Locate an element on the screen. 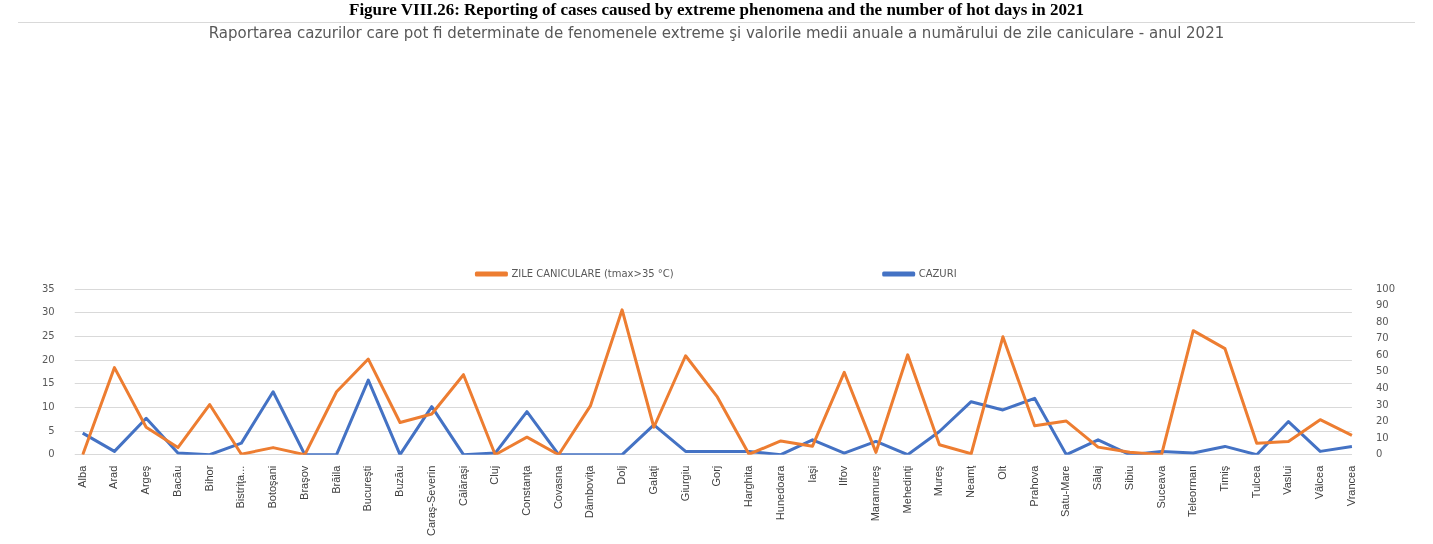 The height and width of the screenshot is (544, 1433). x-tick-label: Sălaj is located at coordinates (1097, 478).